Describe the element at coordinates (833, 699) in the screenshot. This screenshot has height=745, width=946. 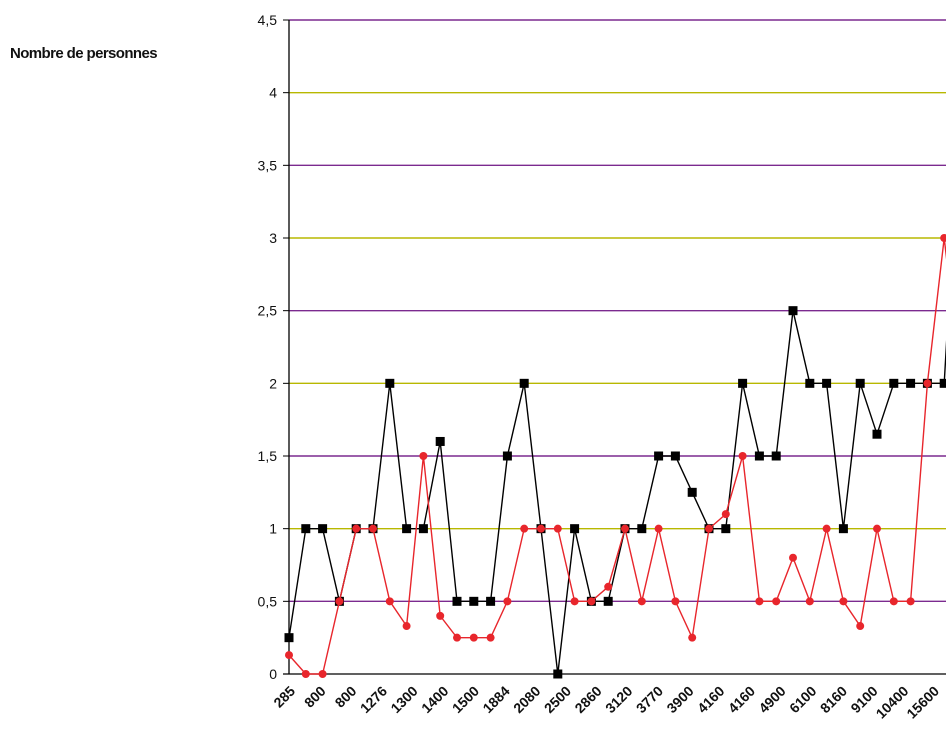
I see `x-tick-label: 8160` at that location.